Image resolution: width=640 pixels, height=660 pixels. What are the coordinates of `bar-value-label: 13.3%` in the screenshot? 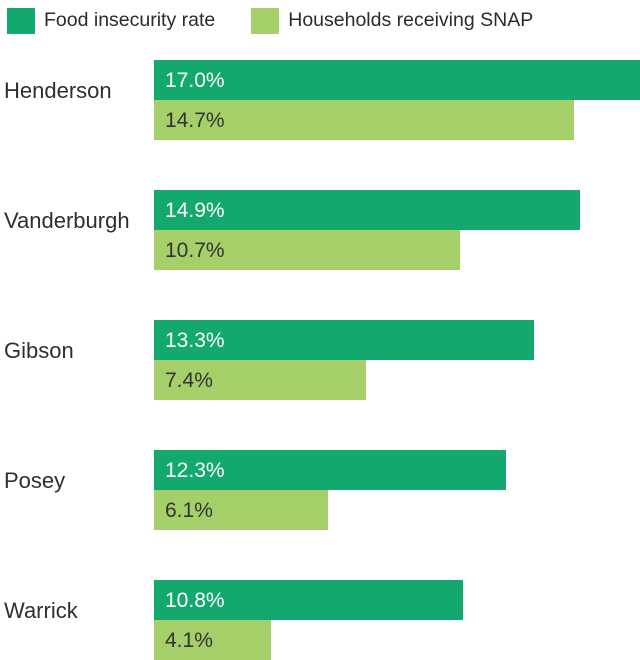 It's located at (195, 340).